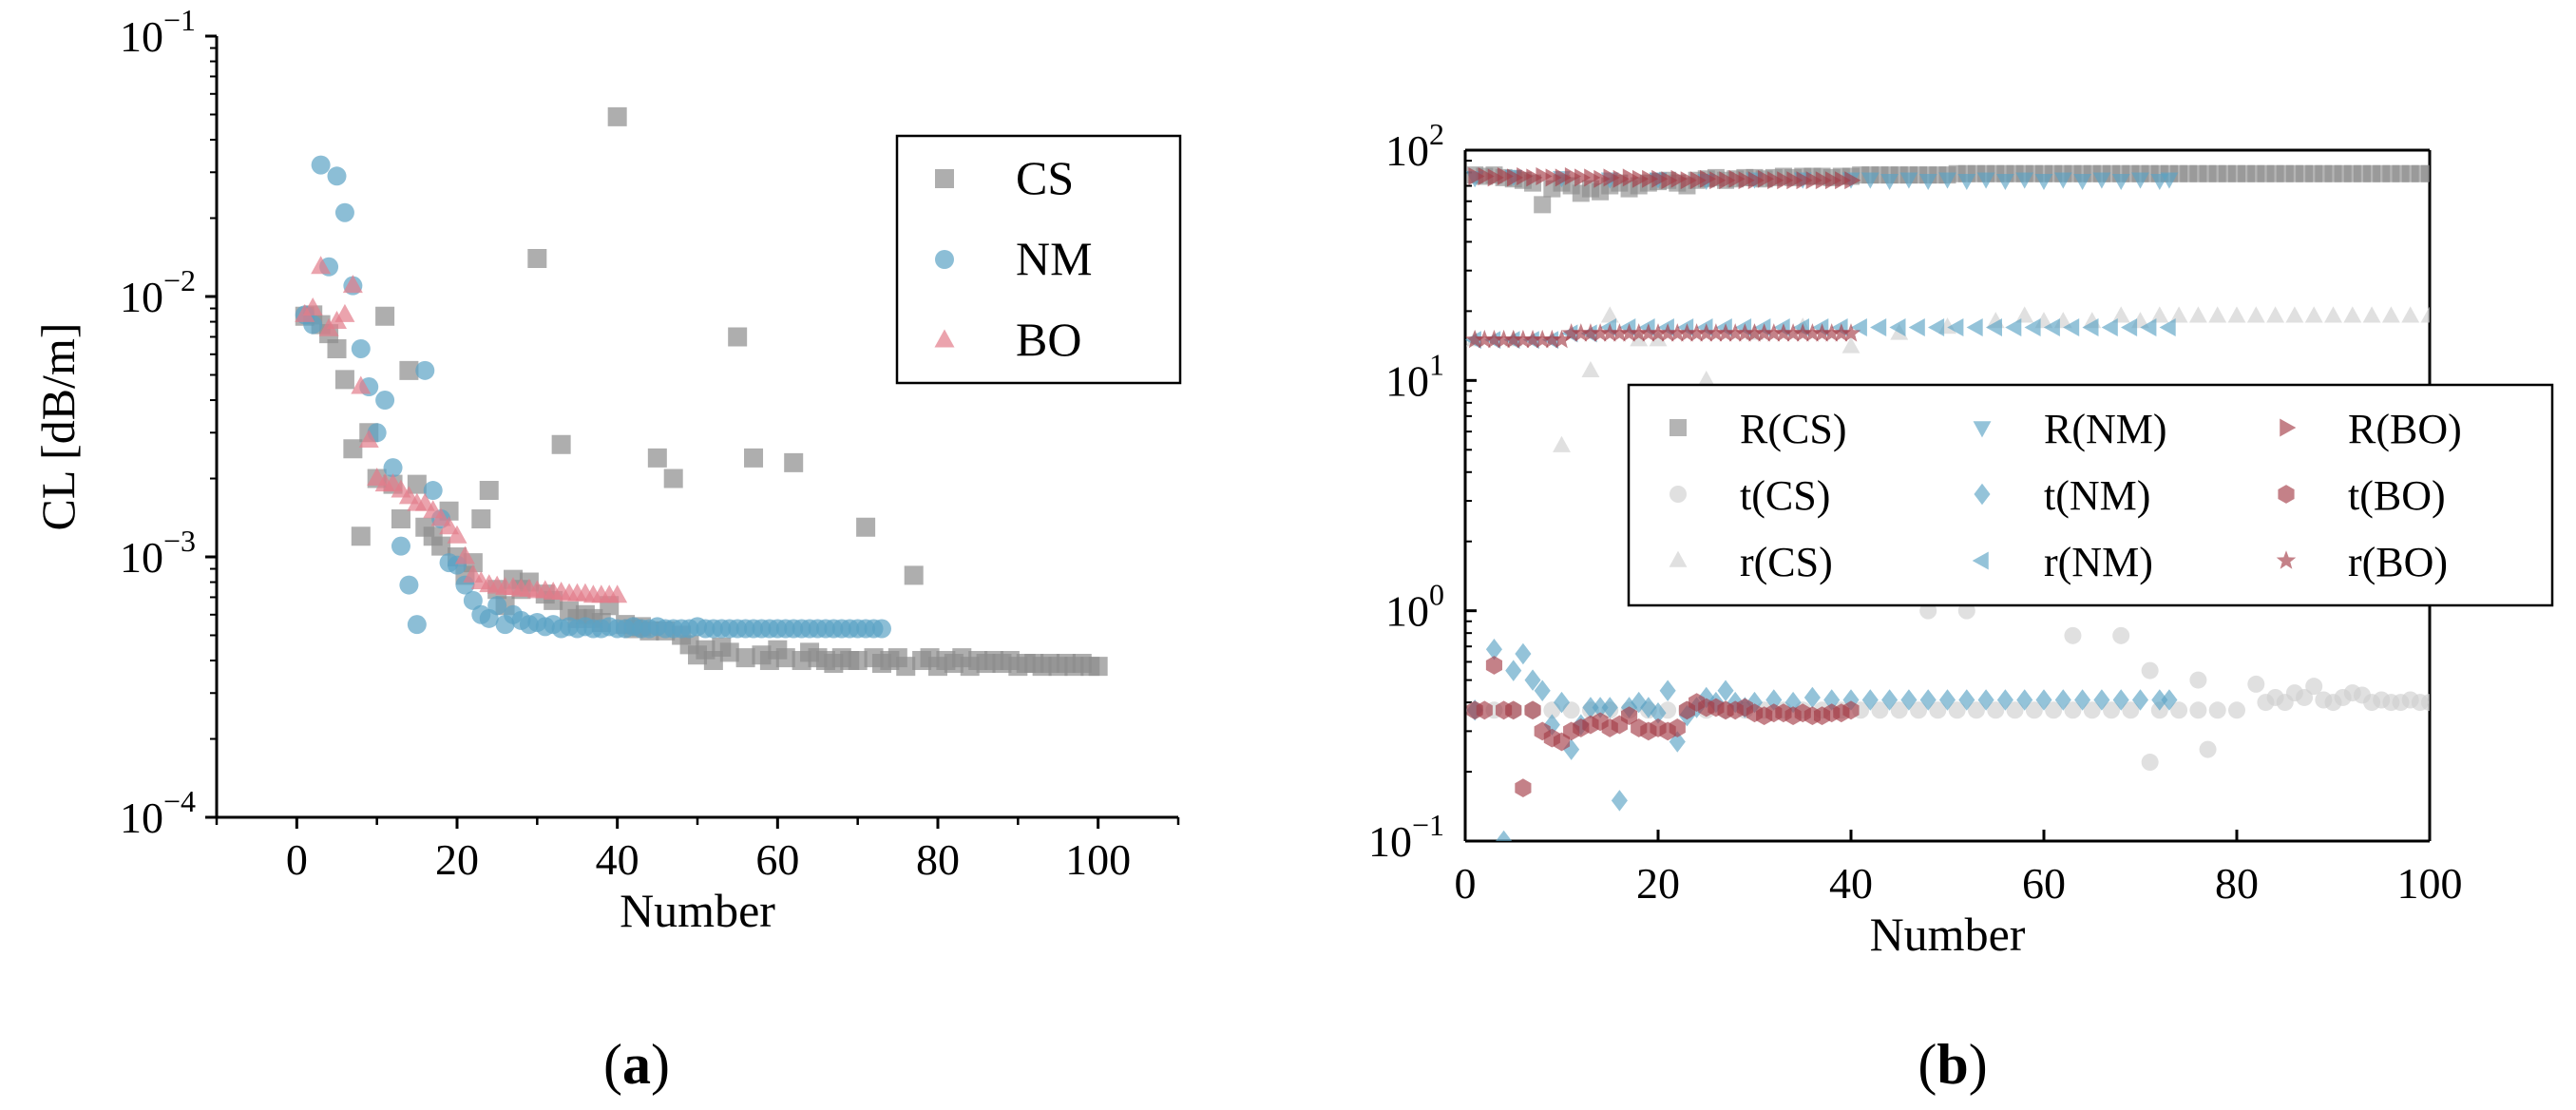  I want to click on x-tick-label: 100, so click(2430, 883).